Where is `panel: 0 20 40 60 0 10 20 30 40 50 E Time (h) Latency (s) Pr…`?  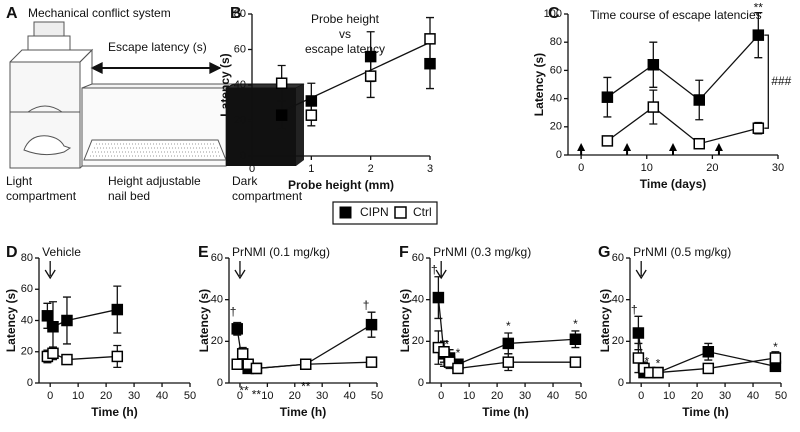
panel: 0 20 40 60 0 10 20 30 40 50 E Time (h) Latency (s) Pr… is located at coordinates (290, 331).